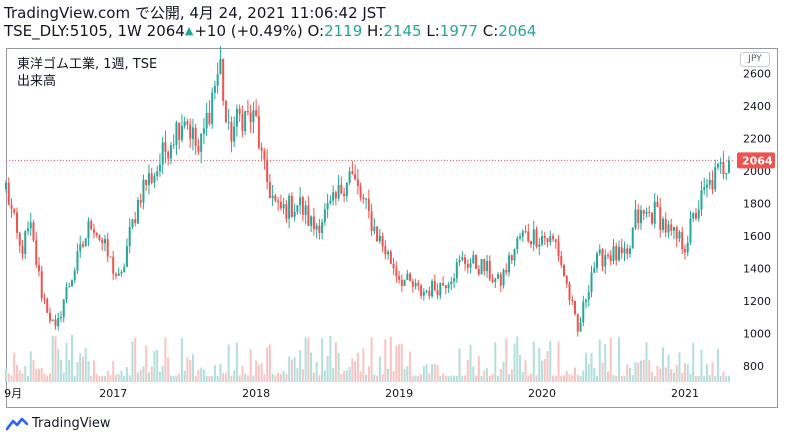  Describe the element at coordinates (757, 106) in the screenshot. I see `y-tick-label: 2400` at that location.